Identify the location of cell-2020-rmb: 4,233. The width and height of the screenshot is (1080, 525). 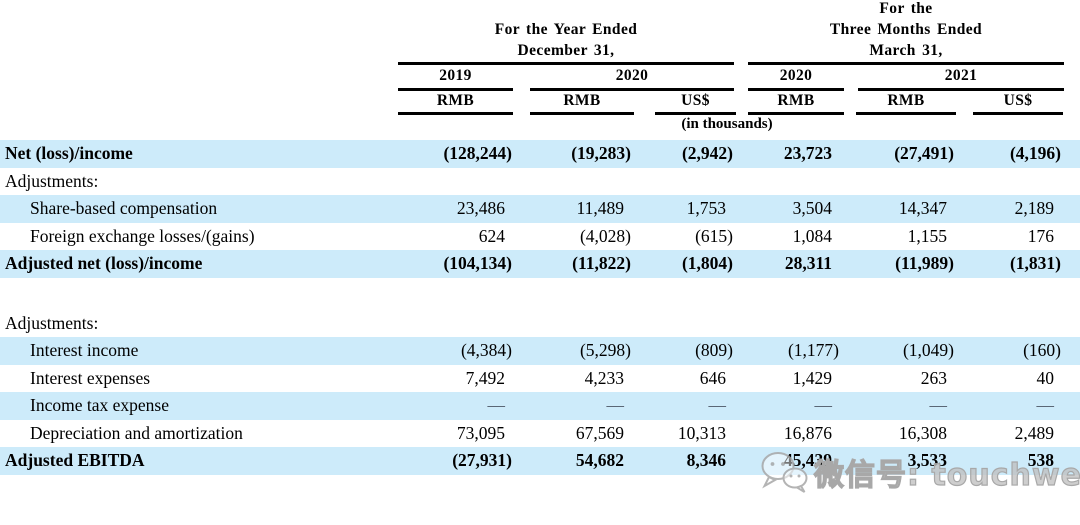
(604, 377).